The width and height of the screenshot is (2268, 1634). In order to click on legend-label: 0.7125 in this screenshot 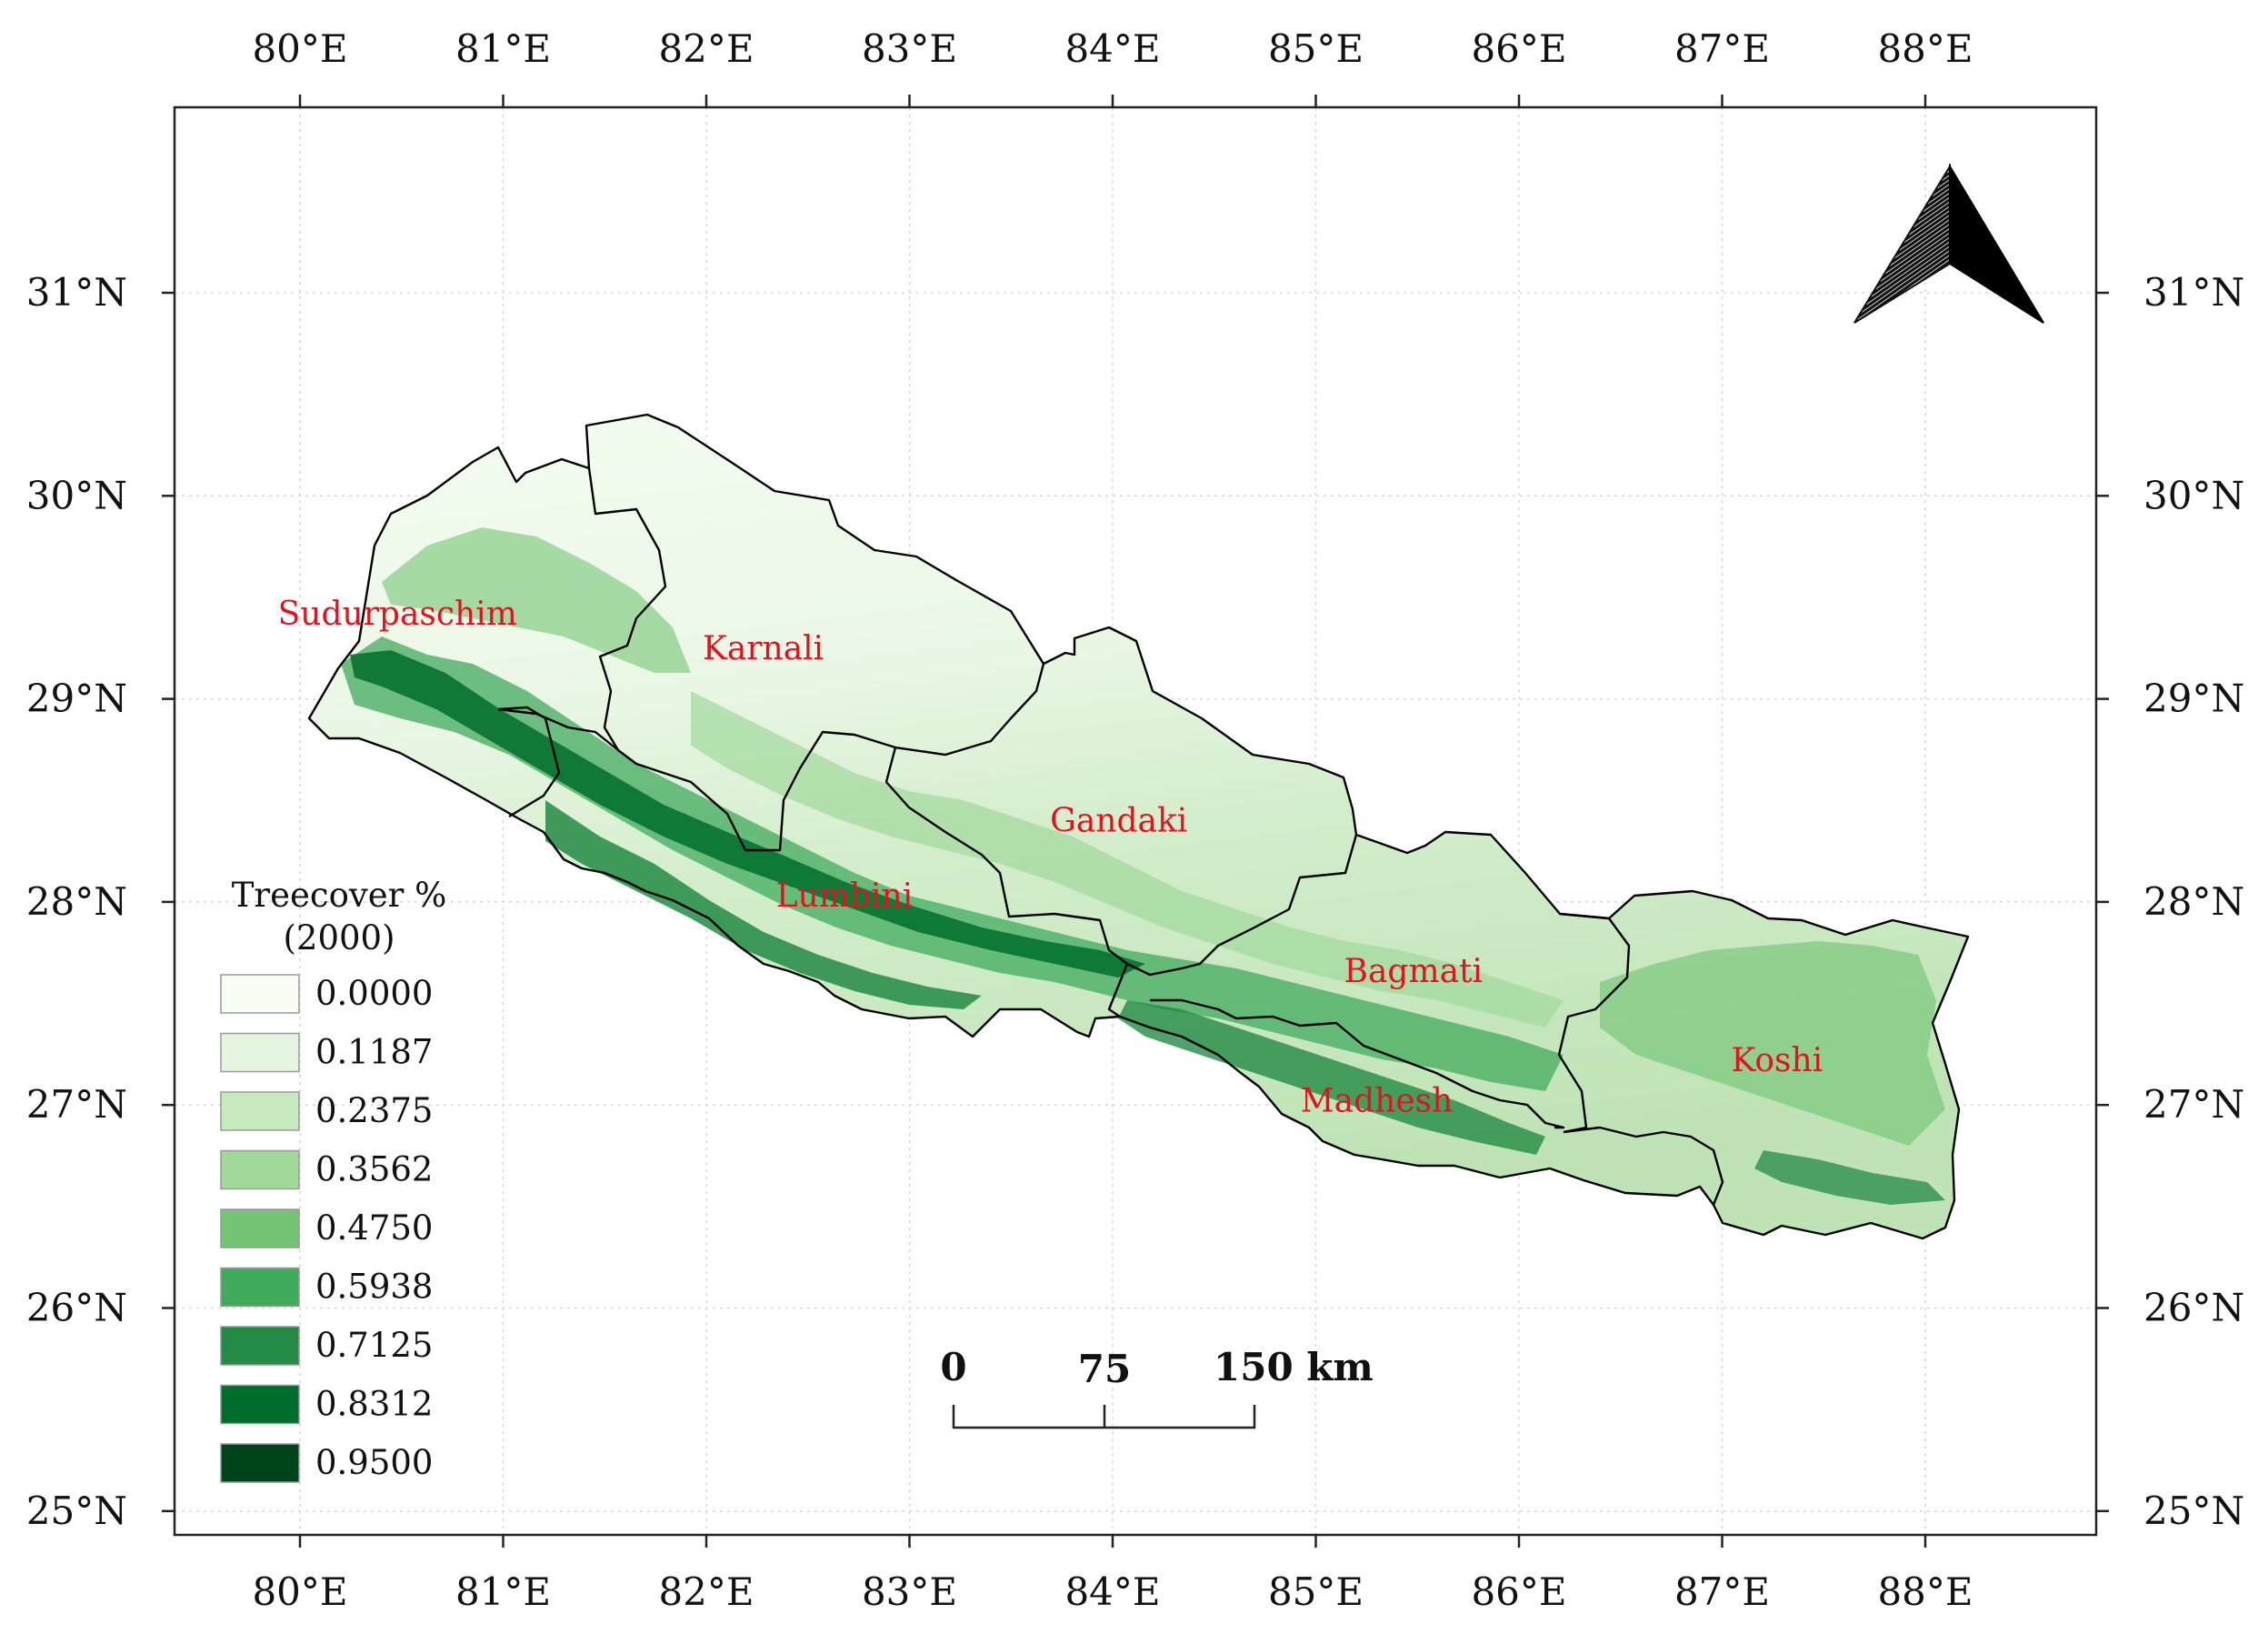, I will do `click(374, 1345)`.